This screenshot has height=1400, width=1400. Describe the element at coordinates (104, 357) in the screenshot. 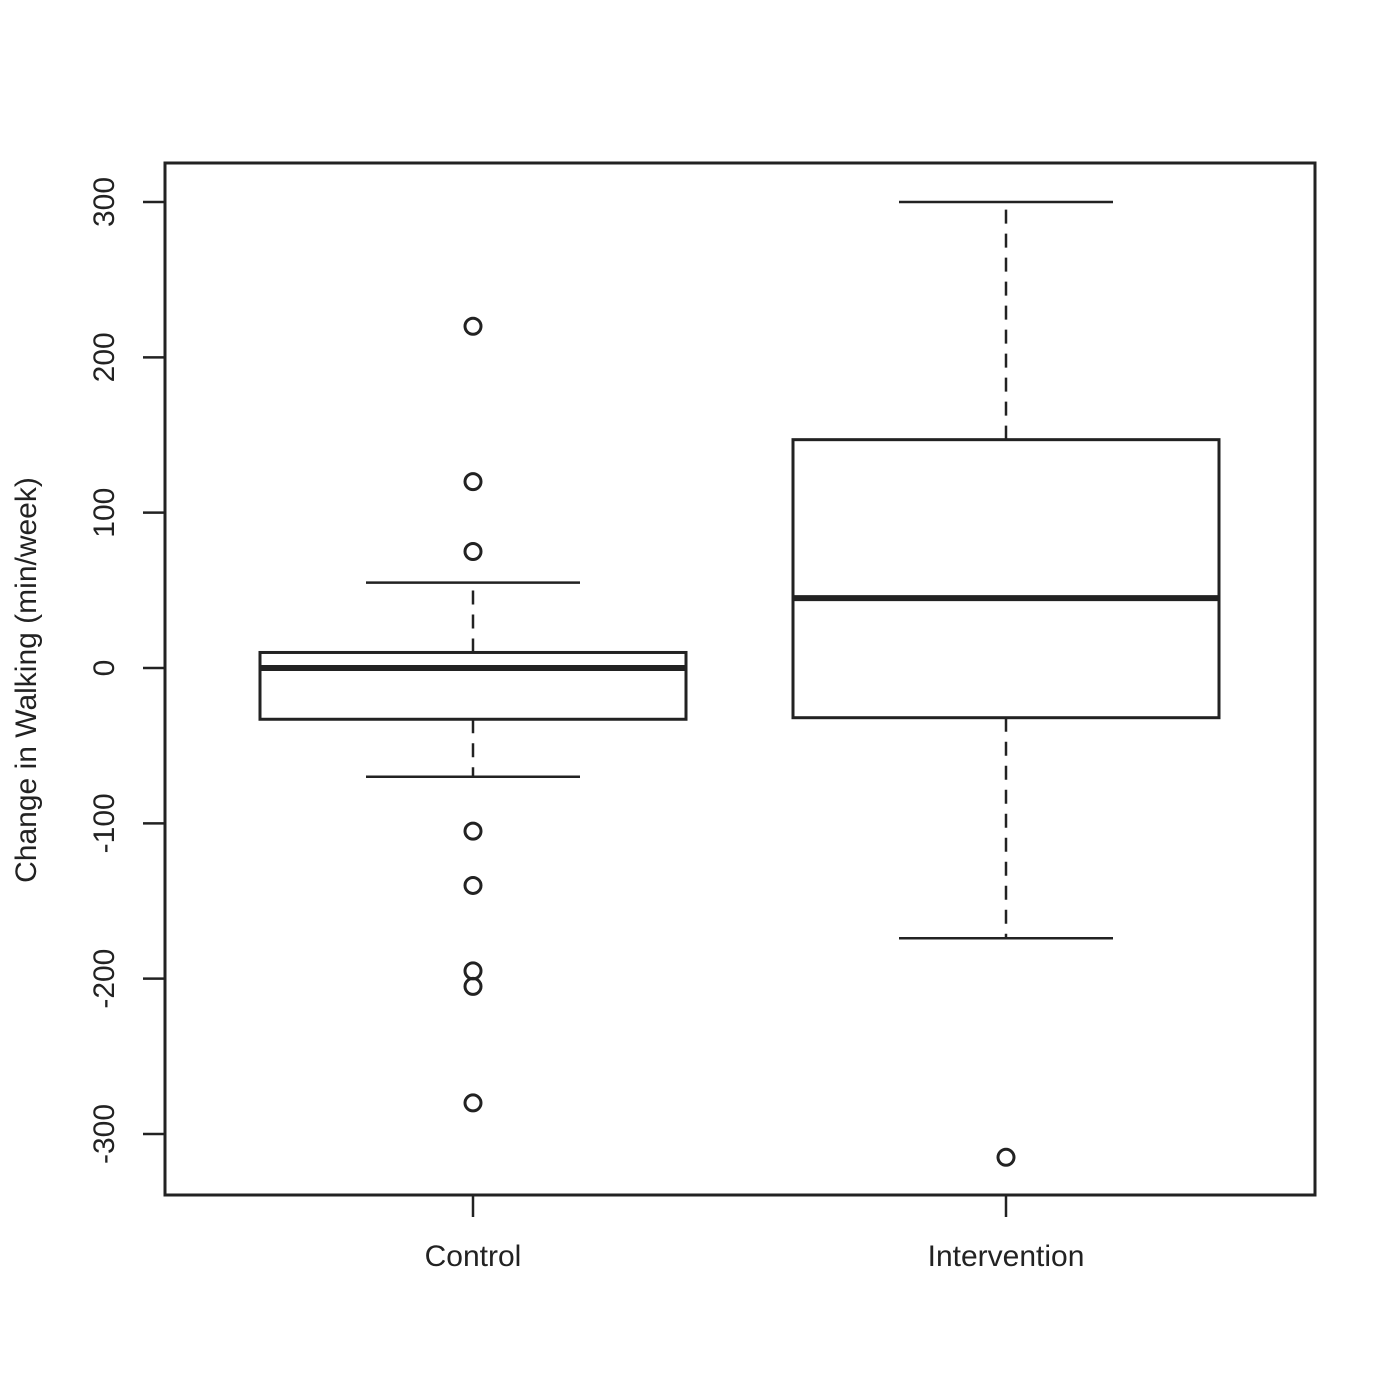

I see `y-tick-label: 200` at that location.